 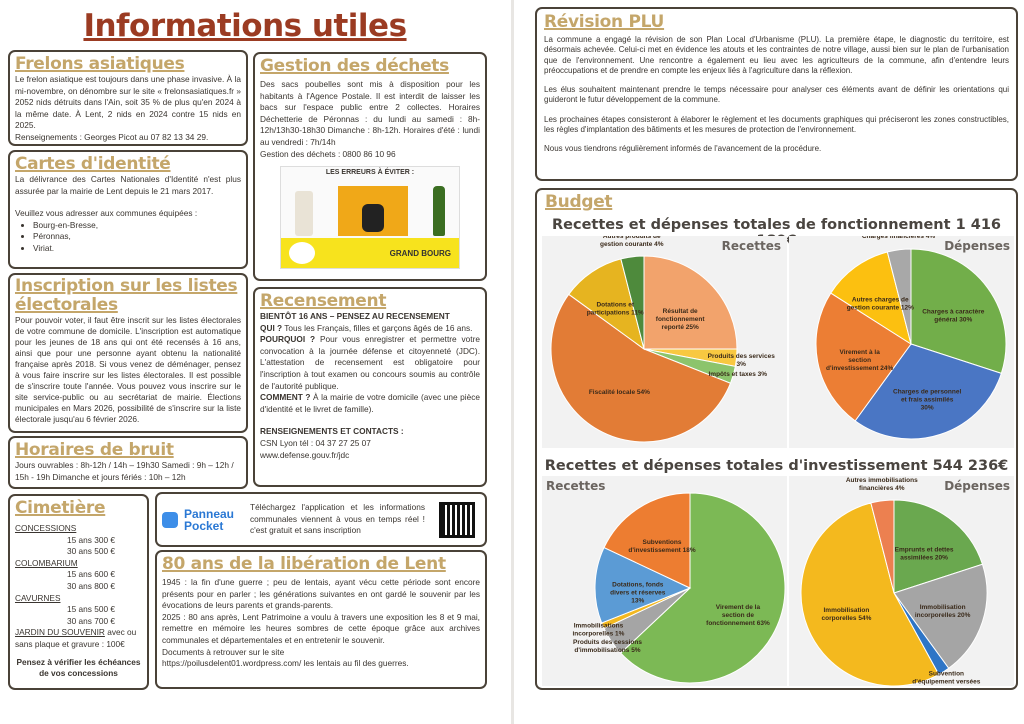 What do you see at coordinates (100, 64) in the screenshot?
I see `frelons-heading: Frelons asiatiques` at bounding box center [100, 64].